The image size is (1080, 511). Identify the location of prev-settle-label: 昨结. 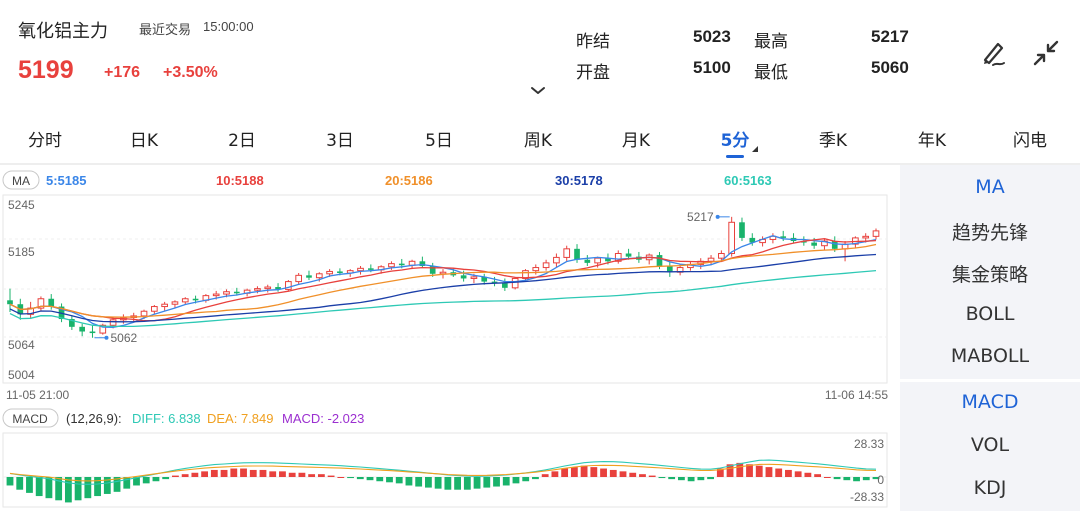
(593, 42).